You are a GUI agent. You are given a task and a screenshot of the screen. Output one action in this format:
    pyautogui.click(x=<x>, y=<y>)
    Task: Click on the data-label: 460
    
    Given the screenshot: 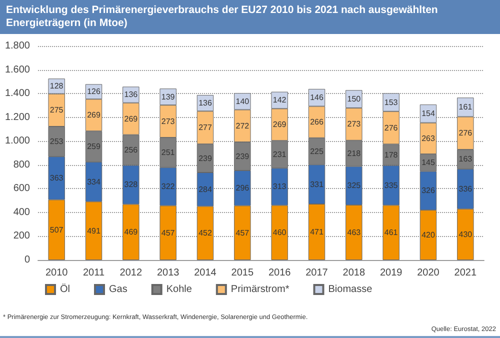 What is the action you would take?
    pyautogui.click(x=279, y=233)
    